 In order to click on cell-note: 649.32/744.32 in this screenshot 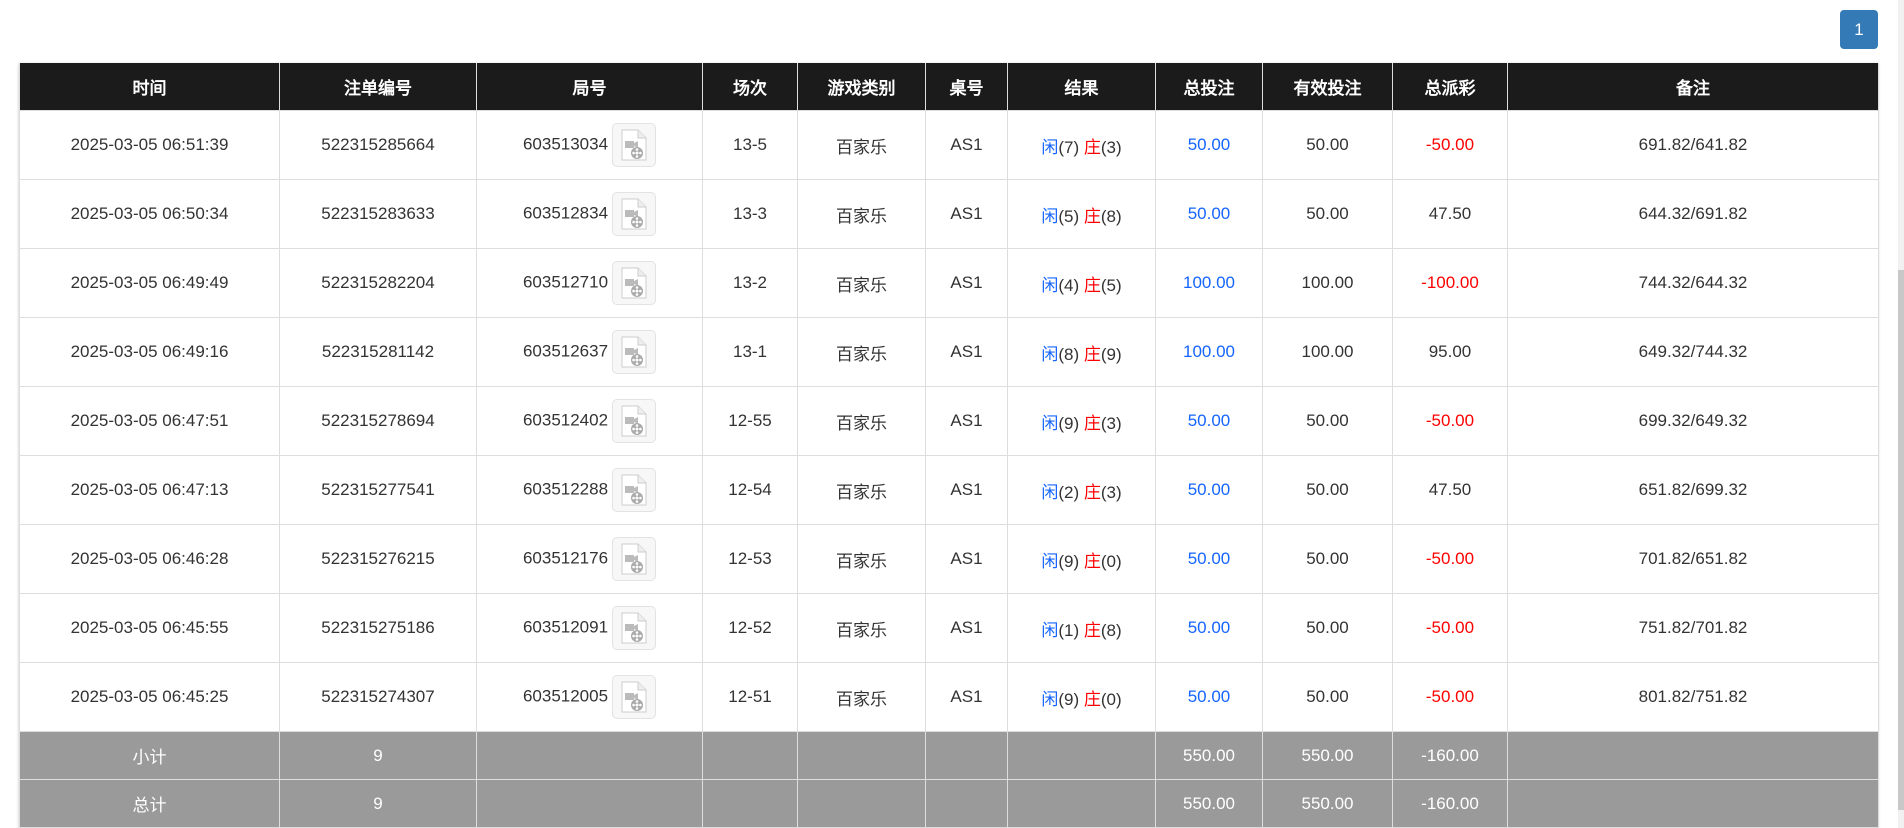, I will do `click(1693, 352)`.